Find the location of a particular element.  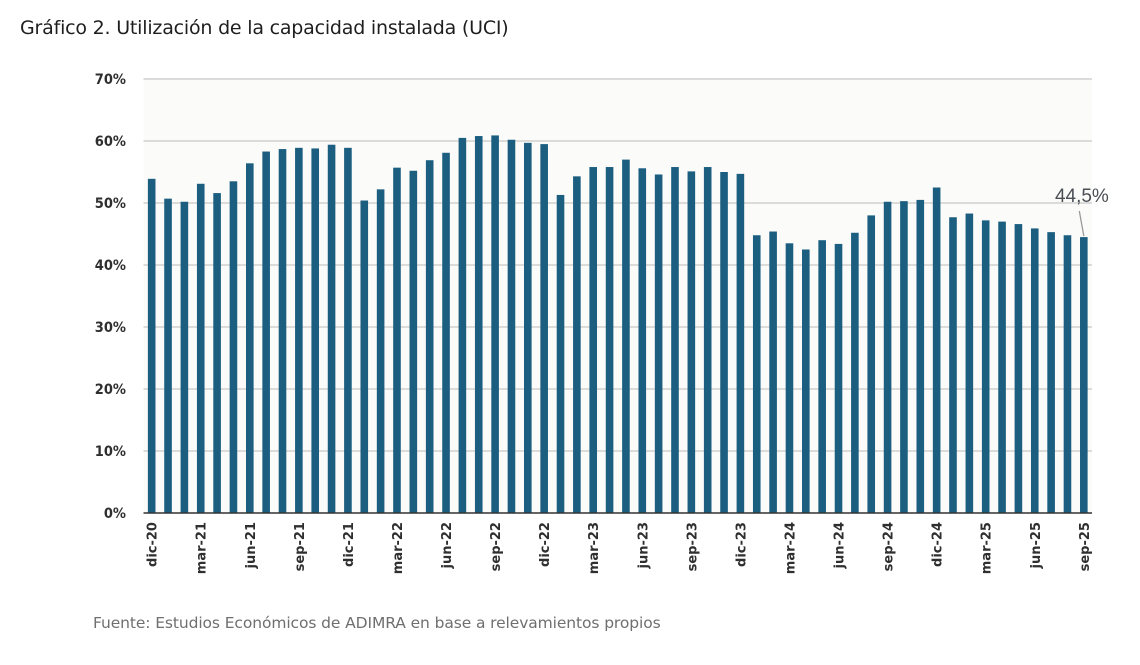

y-tick-label: 20% is located at coordinates (110, 390).